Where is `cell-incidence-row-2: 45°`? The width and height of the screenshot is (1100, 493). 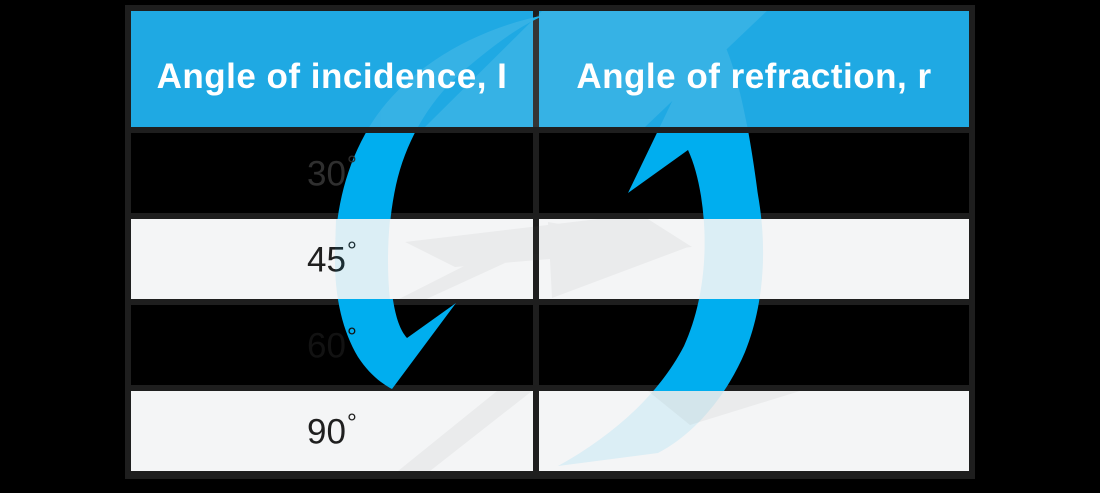 cell-incidence-row-2: 45° is located at coordinates (332, 259).